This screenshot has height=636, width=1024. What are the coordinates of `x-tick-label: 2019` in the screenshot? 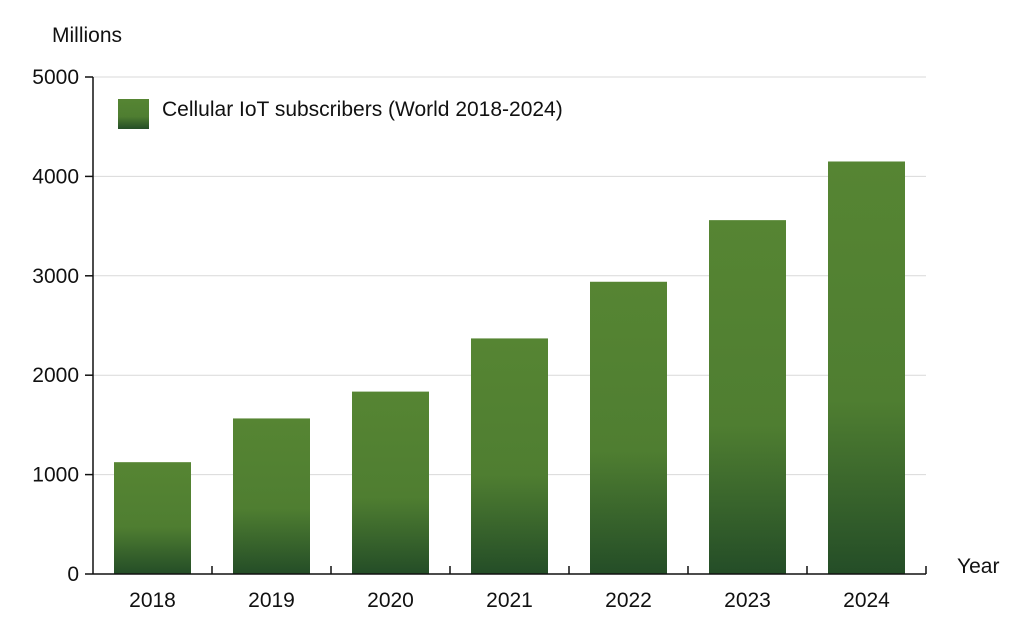 It's located at (271, 600).